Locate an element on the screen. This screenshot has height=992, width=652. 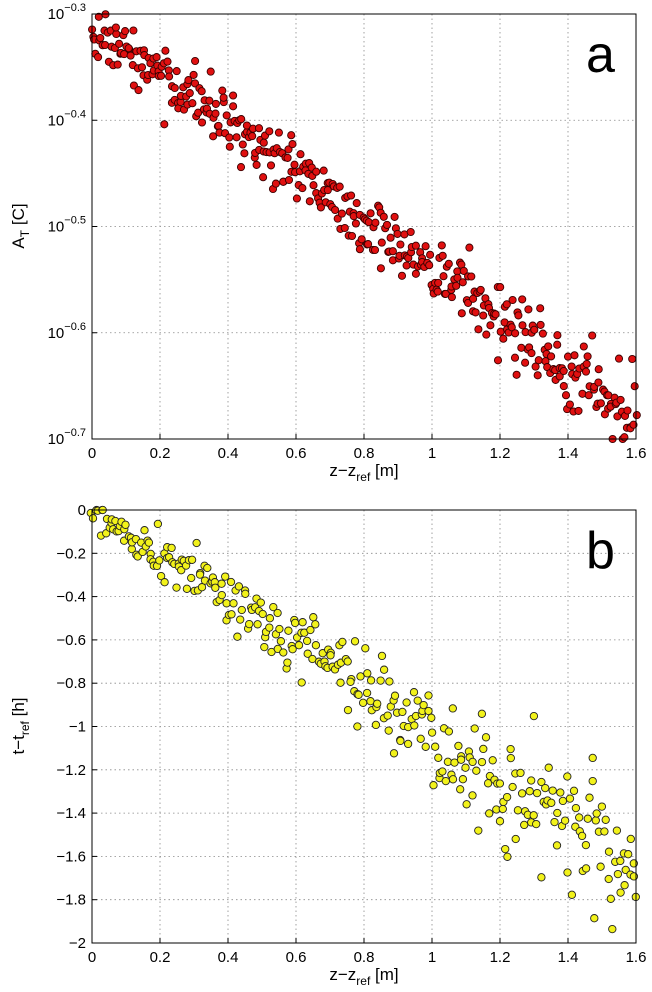
chart-a-x-tick-label: 0.4 is located at coordinates (228, 453).